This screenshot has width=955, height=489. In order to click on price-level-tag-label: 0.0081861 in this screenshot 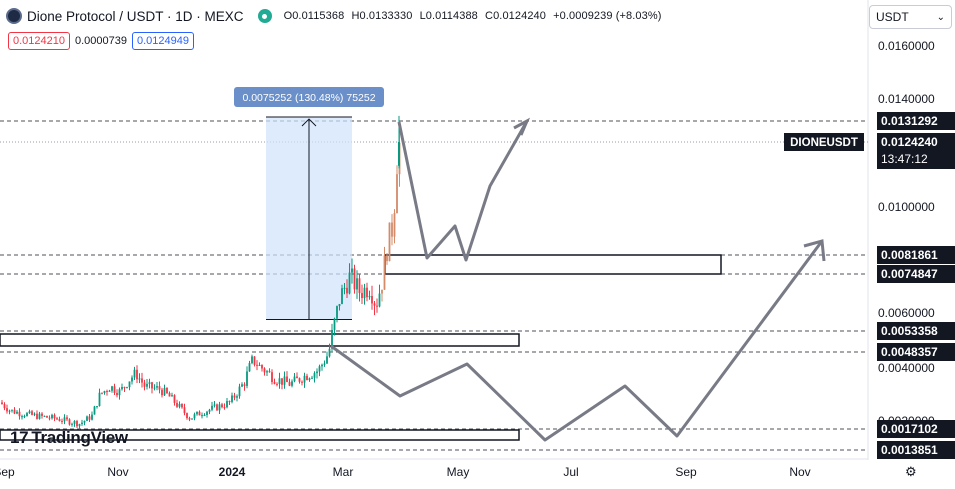, I will do `click(909, 255)`.